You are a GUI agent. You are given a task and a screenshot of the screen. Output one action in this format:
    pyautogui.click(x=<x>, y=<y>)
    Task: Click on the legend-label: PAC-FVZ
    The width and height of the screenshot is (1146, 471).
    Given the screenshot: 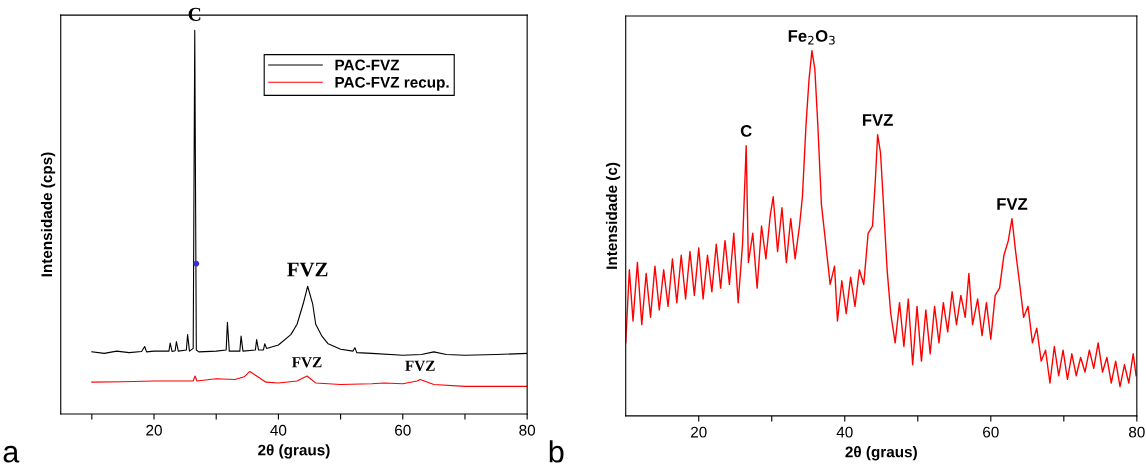 What is the action you would take?
    pyautogui.click(x=367, y=65)
    